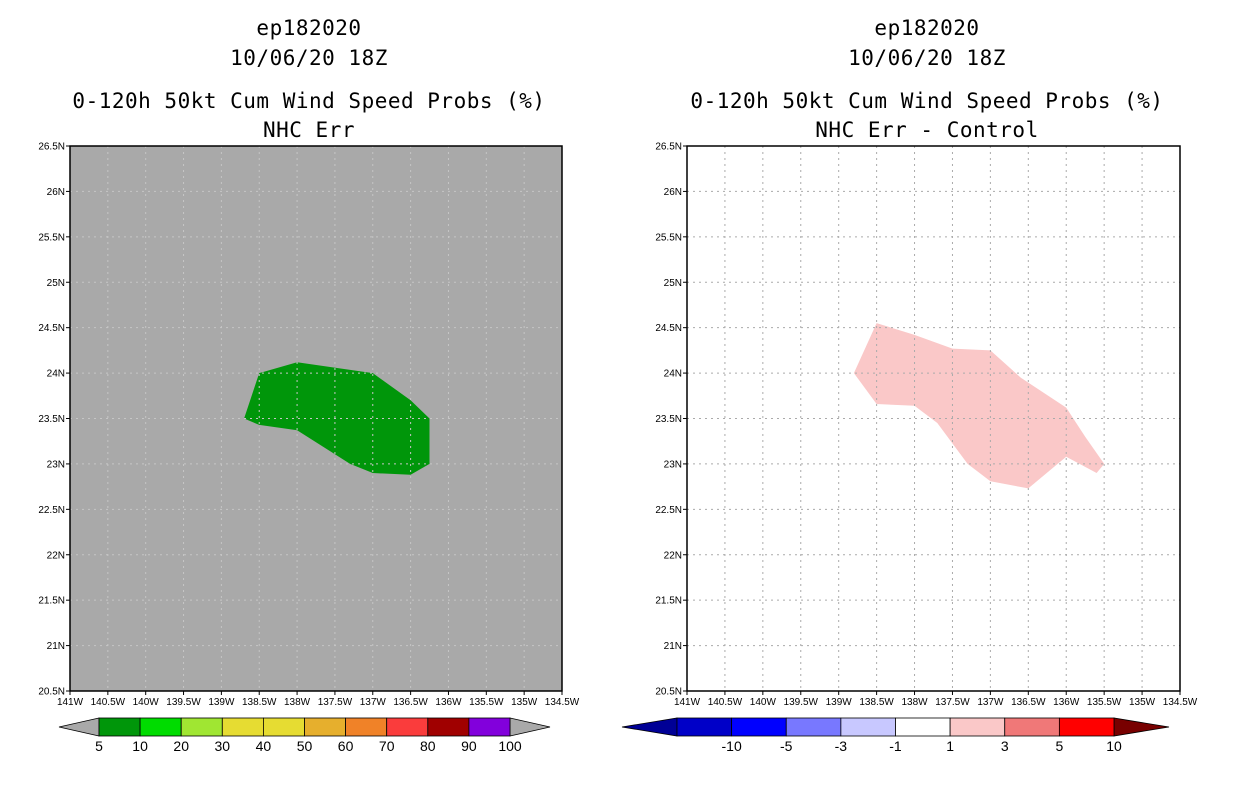  Describe the element at coordinates (264, 746) in the screenshot. I see `colorbar-label: 40` at that location.